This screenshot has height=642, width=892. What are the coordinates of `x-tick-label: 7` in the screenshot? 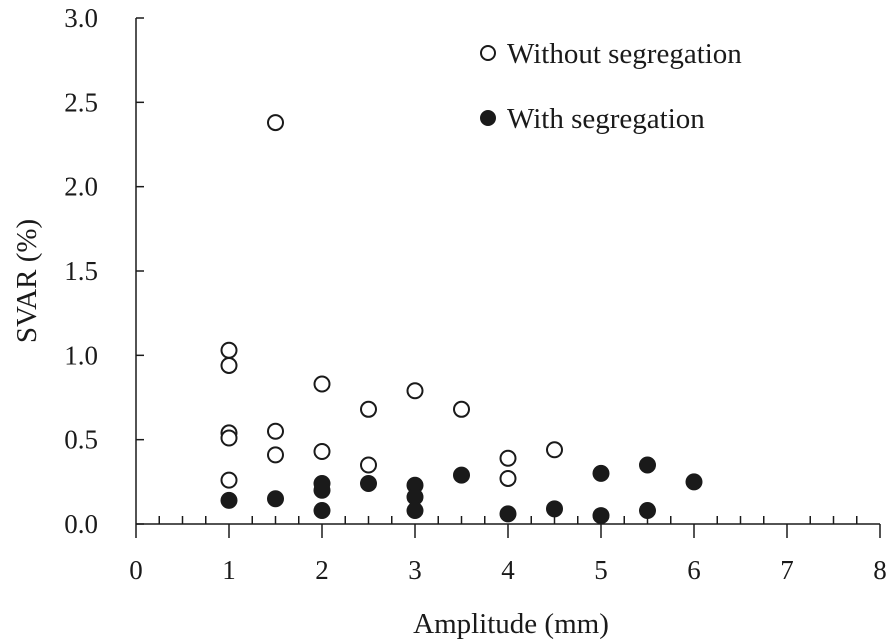 It's located at (787, 570).